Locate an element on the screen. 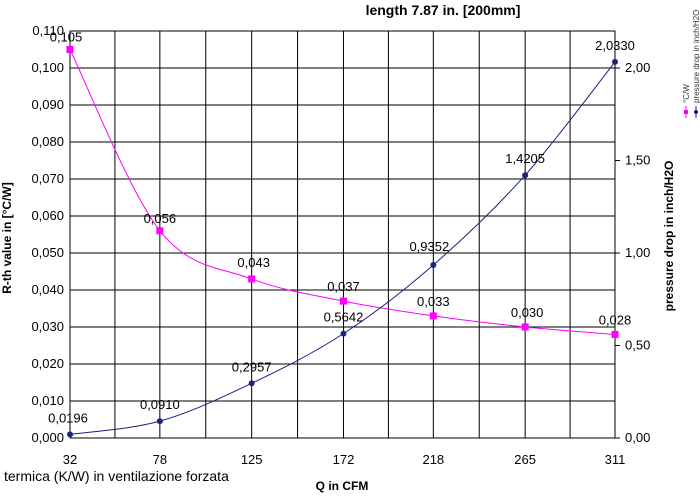 The width and height of the screenshot is (700, 496). y-tick-label: 0,070 is located at coordinates (47, 178).